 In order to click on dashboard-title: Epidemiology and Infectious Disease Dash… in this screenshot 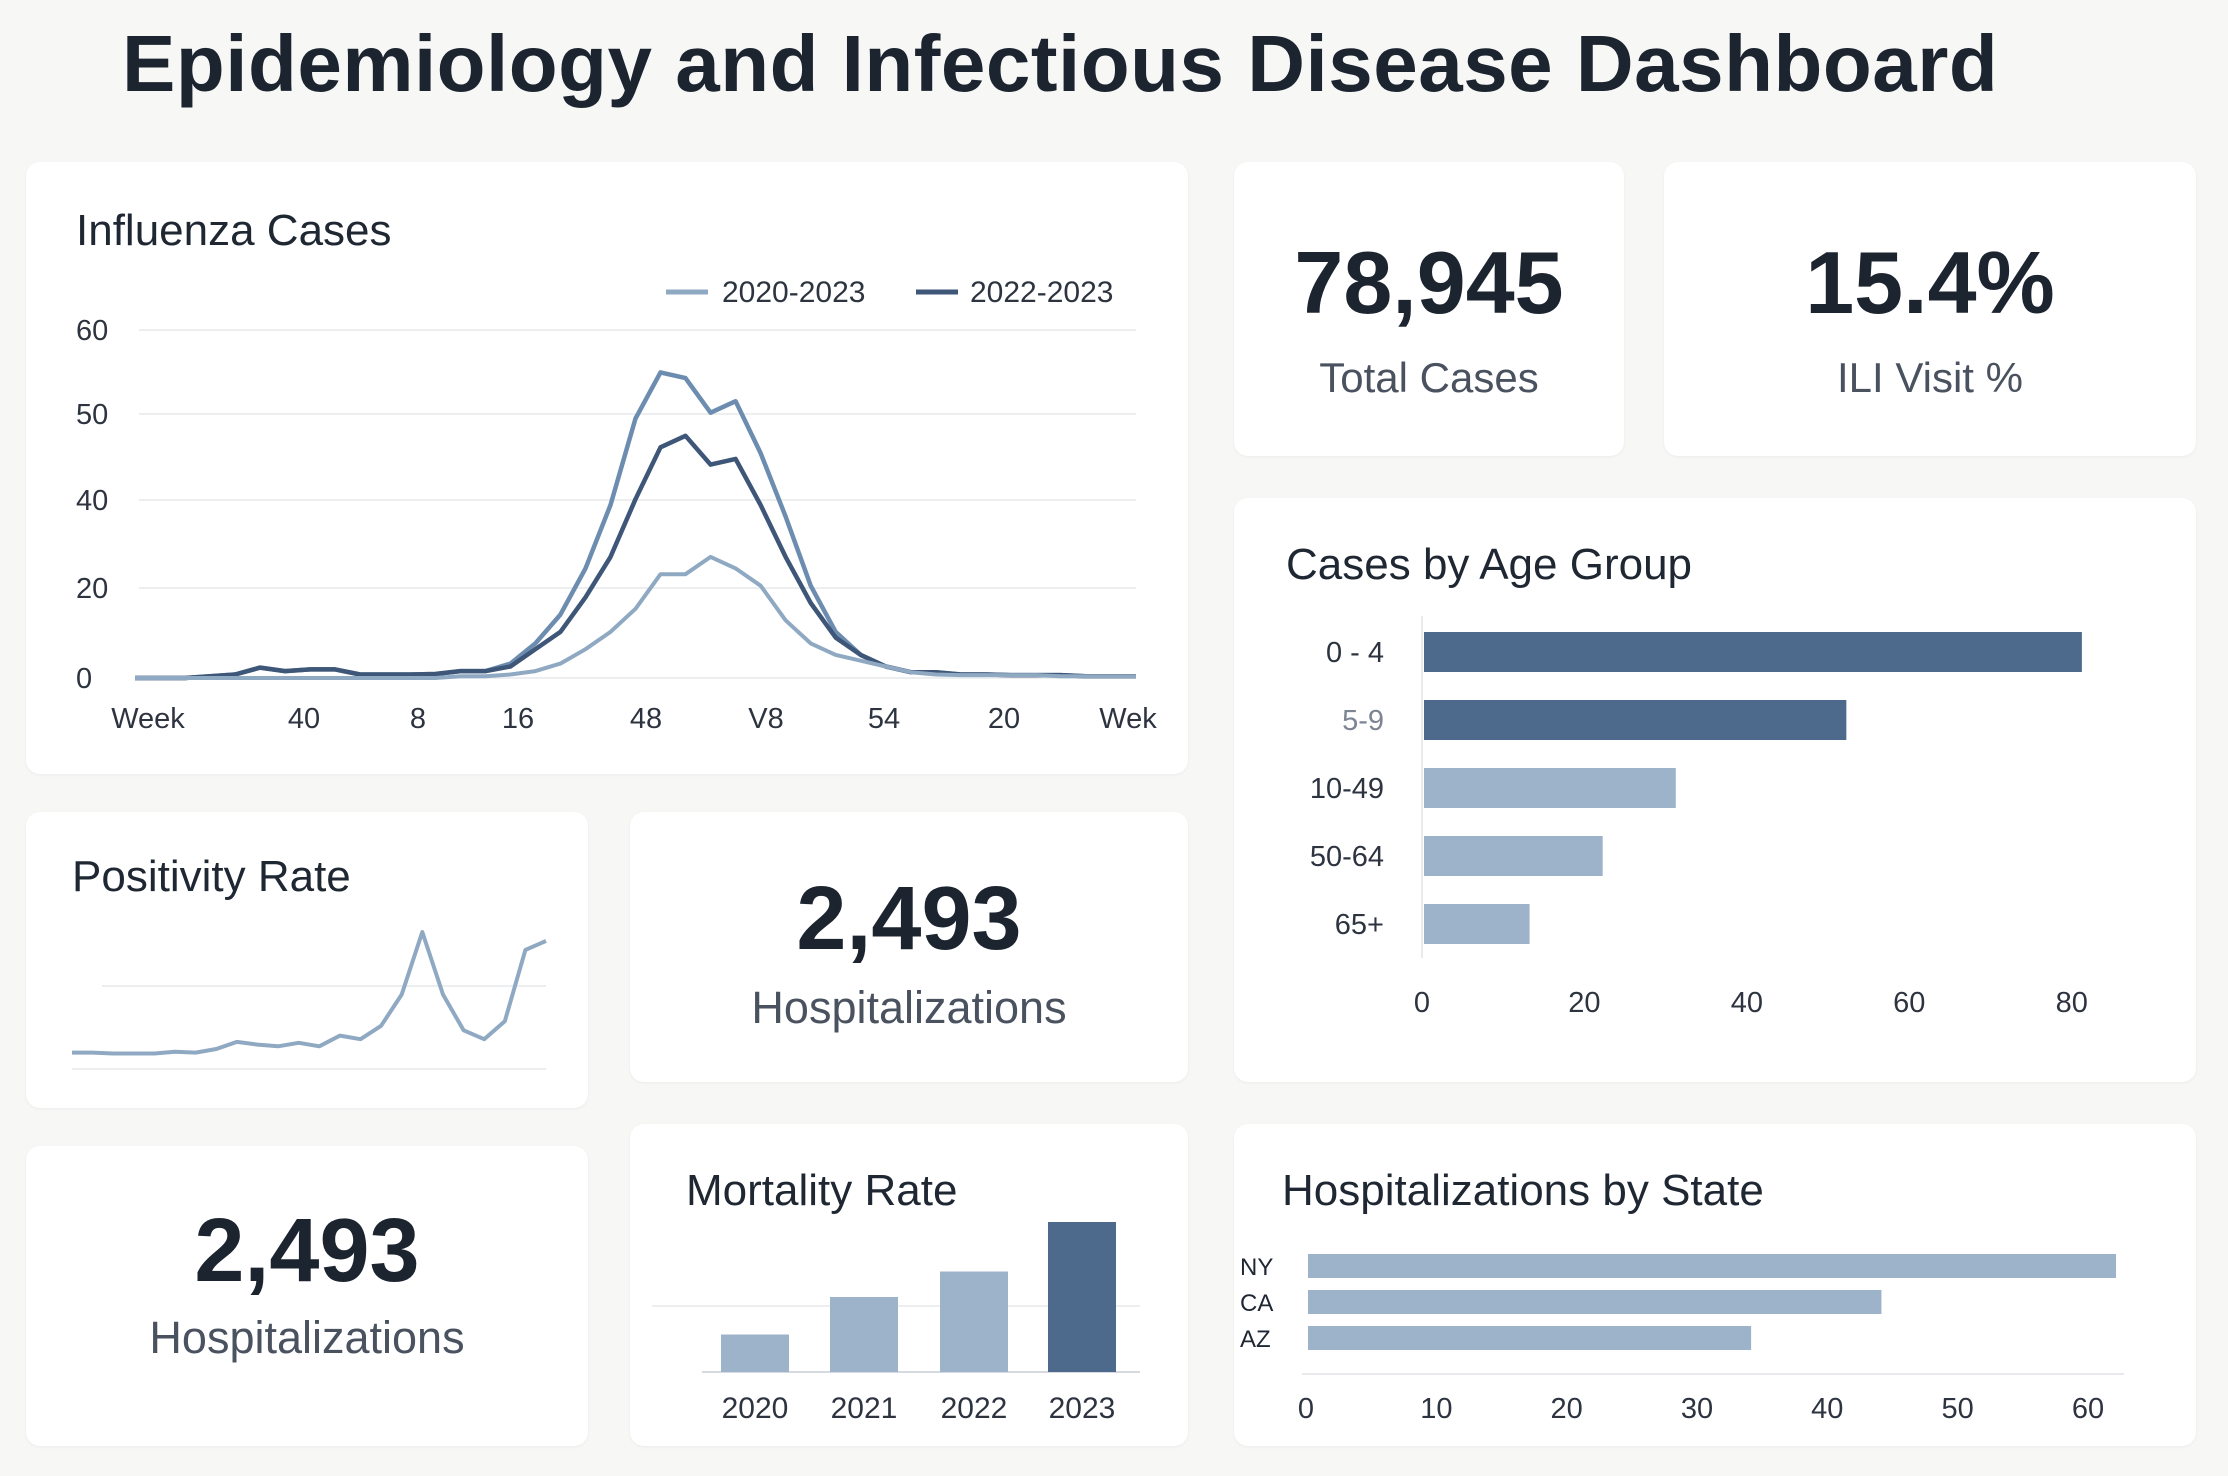, I will do `click(1060, 63)`.